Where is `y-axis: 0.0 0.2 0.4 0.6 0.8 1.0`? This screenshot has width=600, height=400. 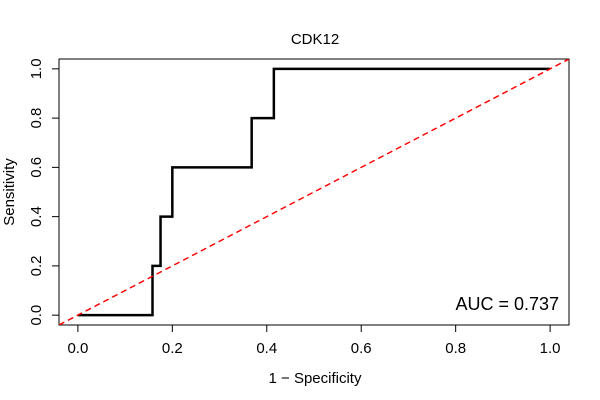 y-axis: 0.0 0.2 0.4 0.6 0.8 1.0 is located at coordinates (44, 192).